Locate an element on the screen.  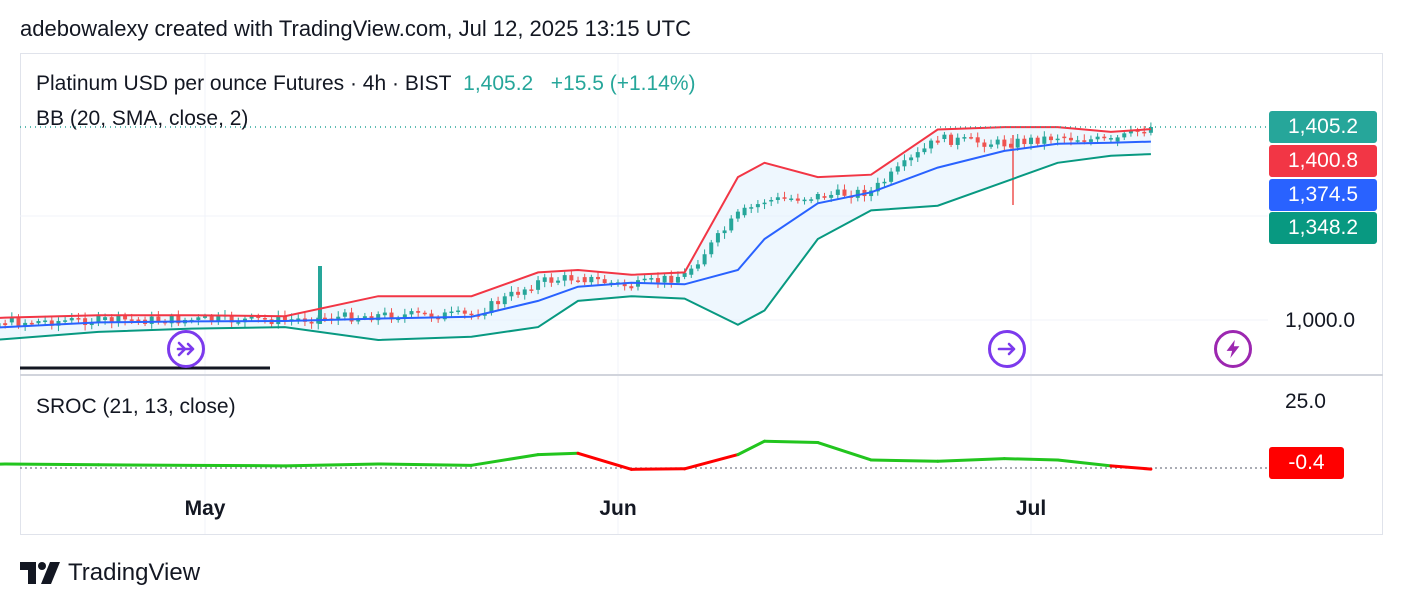
price-change-value: +15.5 (+1.14%) is located at coordinates (623, 83).